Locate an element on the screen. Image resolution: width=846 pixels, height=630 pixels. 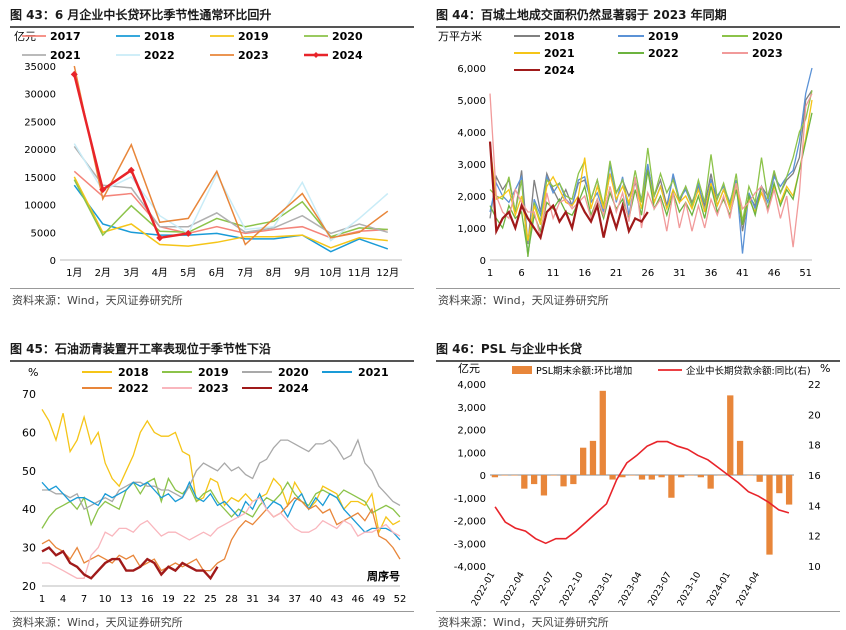
y-tick-label: -4,000 is located at coordinates (470, 567).